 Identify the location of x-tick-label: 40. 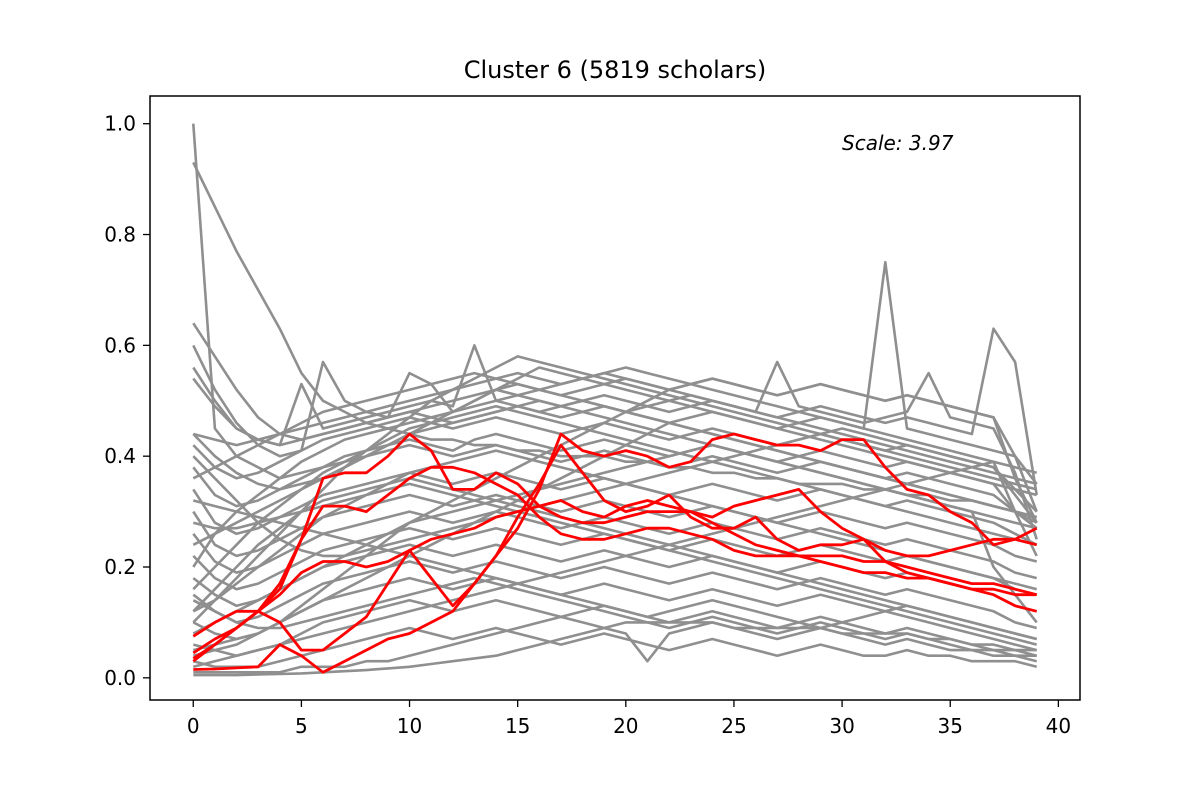
(1058, 726).